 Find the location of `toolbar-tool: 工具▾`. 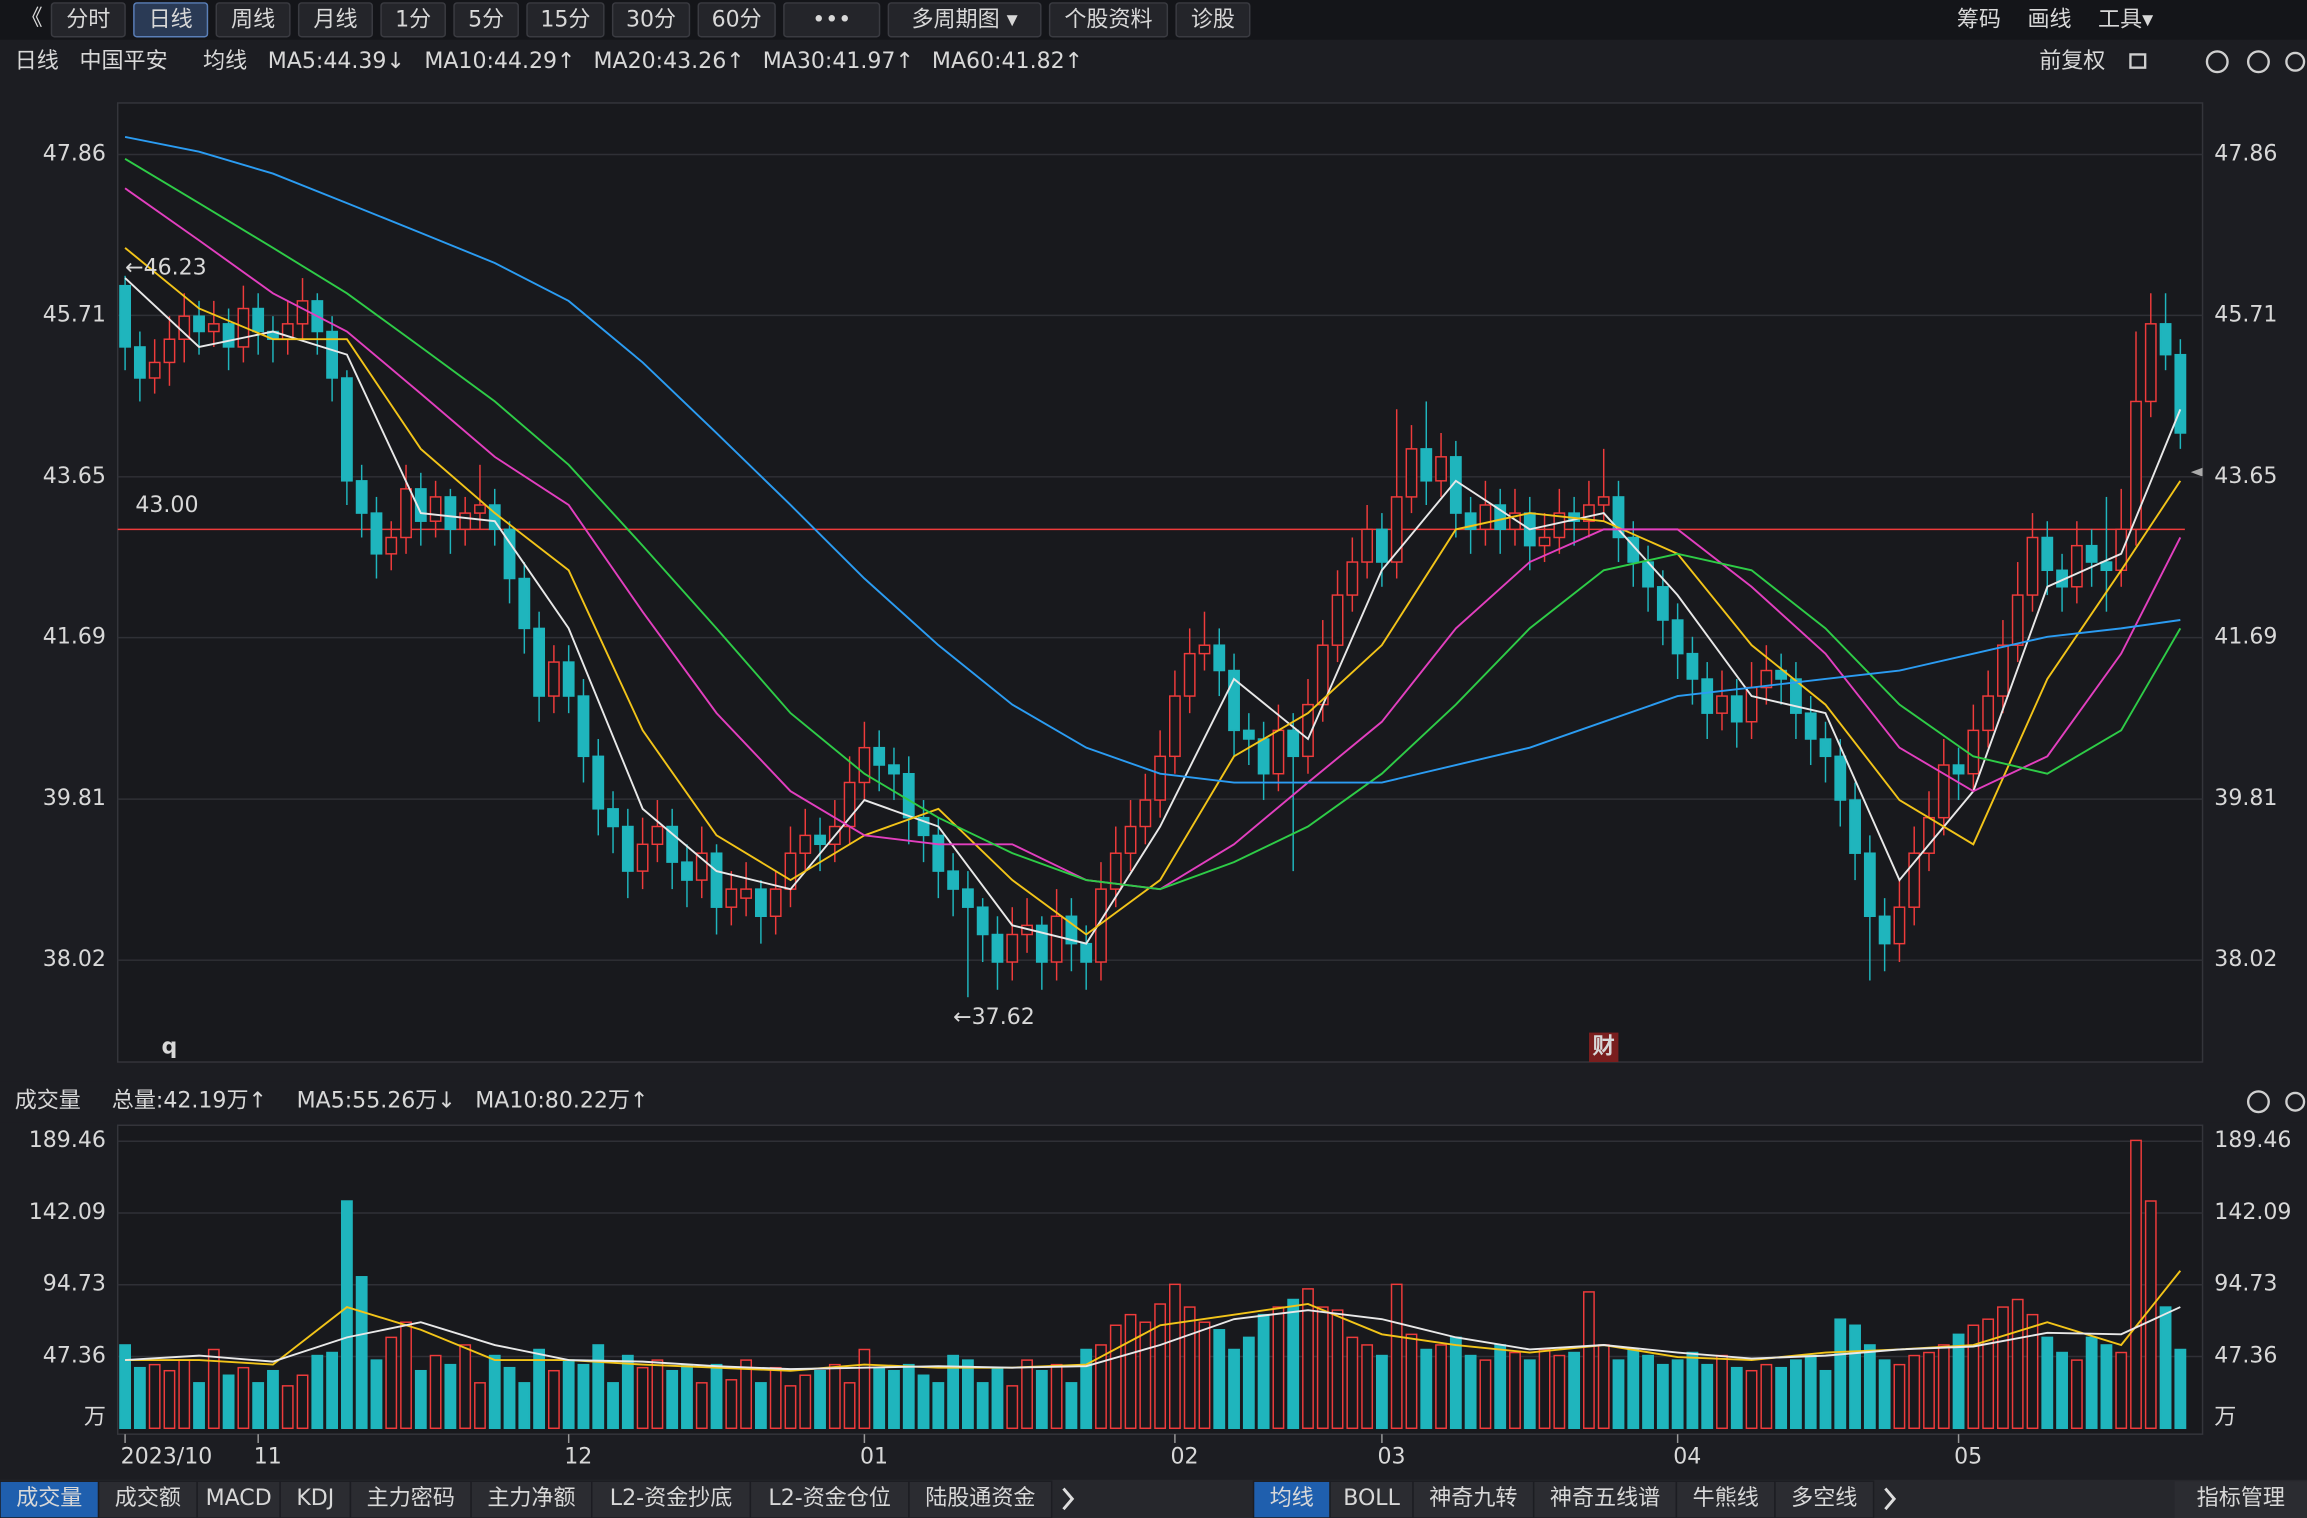

toolbar-tool: 工具▾ is located at coordinates (2125, 20).